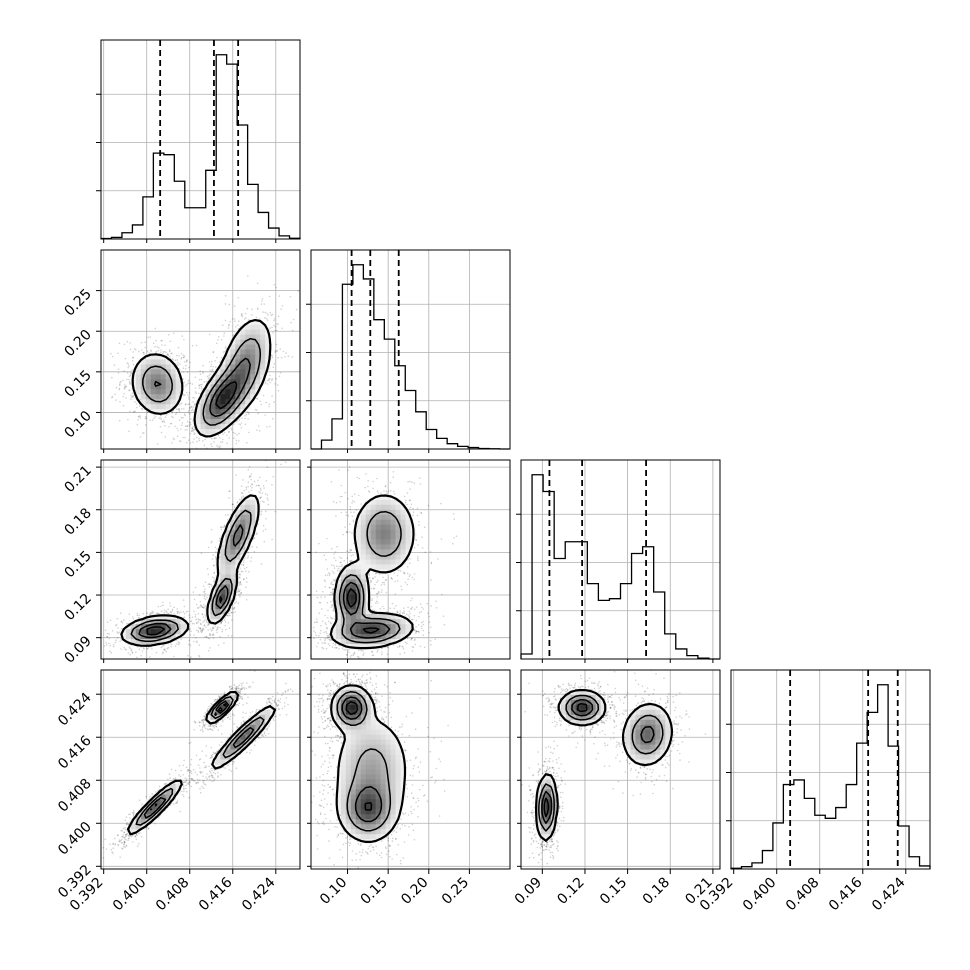 The image size is (970, 970). I want to click on y-tick-label: 0.18, so click(77, 521).